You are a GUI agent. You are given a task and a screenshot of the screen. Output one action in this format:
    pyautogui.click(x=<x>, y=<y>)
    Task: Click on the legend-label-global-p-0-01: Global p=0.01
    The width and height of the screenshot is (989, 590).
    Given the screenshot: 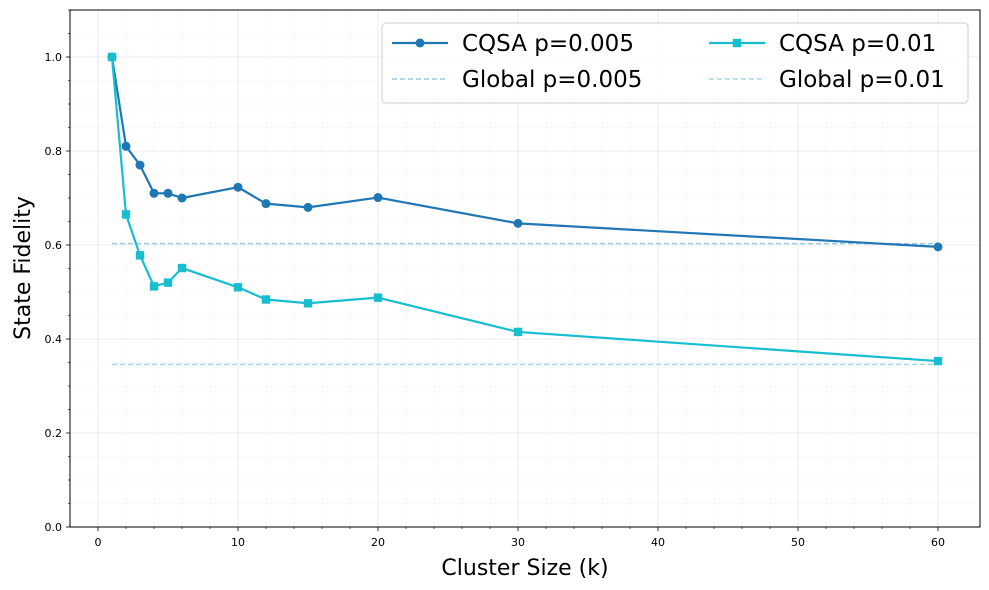 What is the action you would take?
    pyautogui.click(x=862, y=80)
    